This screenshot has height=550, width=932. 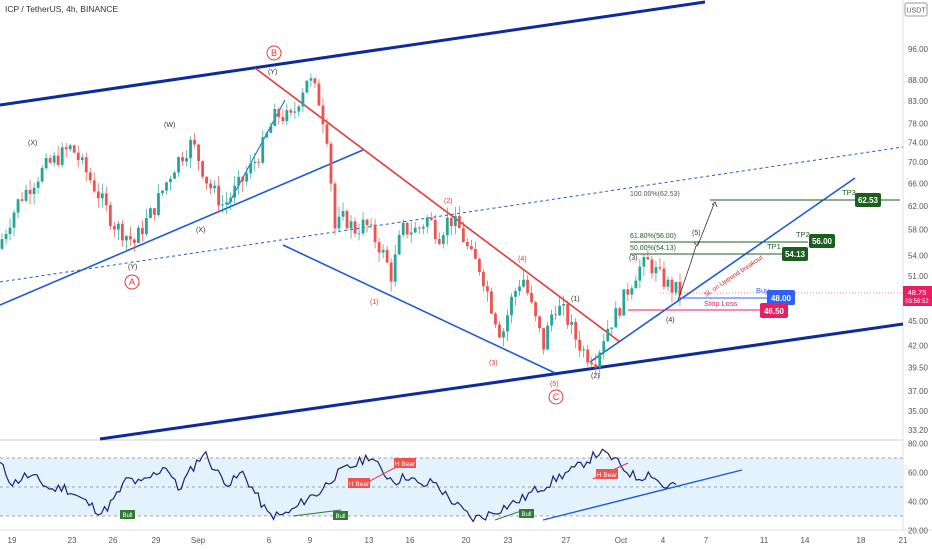 What do you see at coordinates (493, 363) in the screenshot?
I see `wave-c3: (3)` at bounding box center [493, 363].